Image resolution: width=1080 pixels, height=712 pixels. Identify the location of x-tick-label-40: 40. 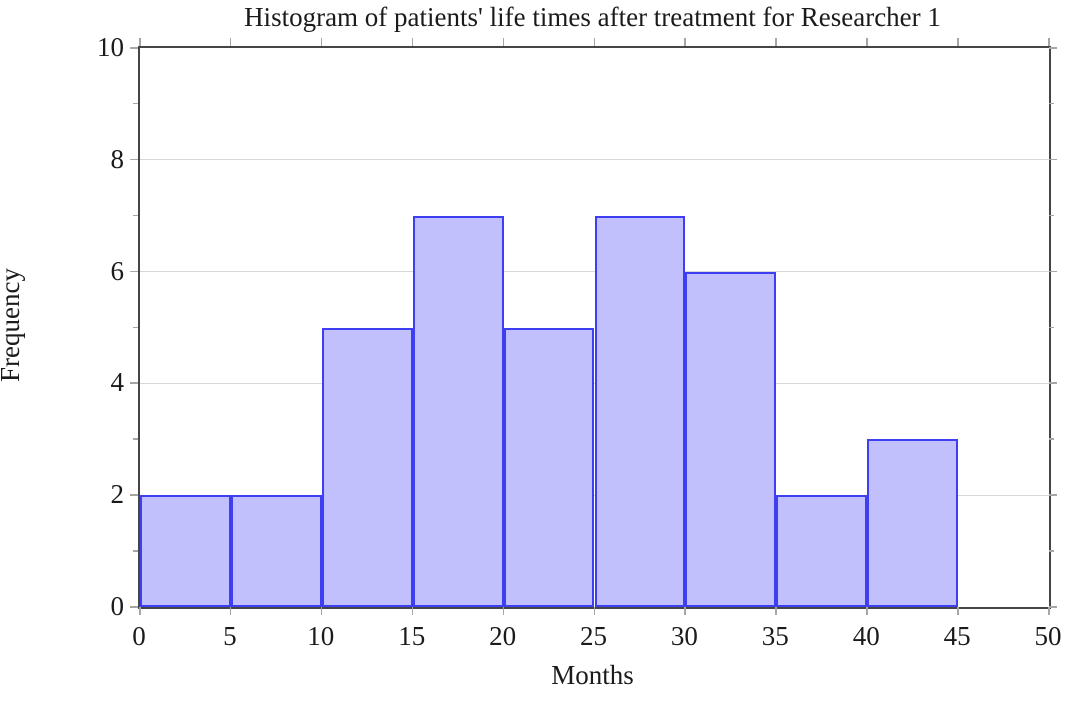
(866, 636).